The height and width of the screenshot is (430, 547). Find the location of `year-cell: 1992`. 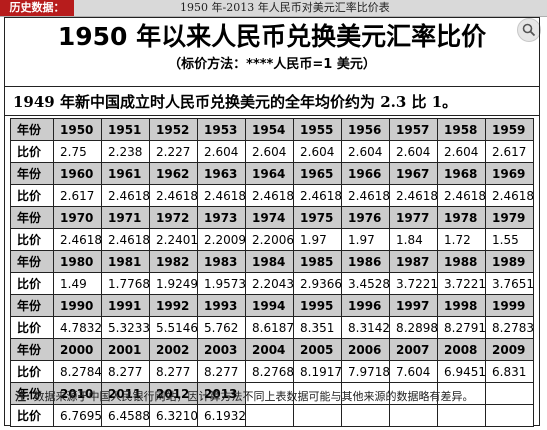

year-cell: 1992 is located at coordinates (173, 305).